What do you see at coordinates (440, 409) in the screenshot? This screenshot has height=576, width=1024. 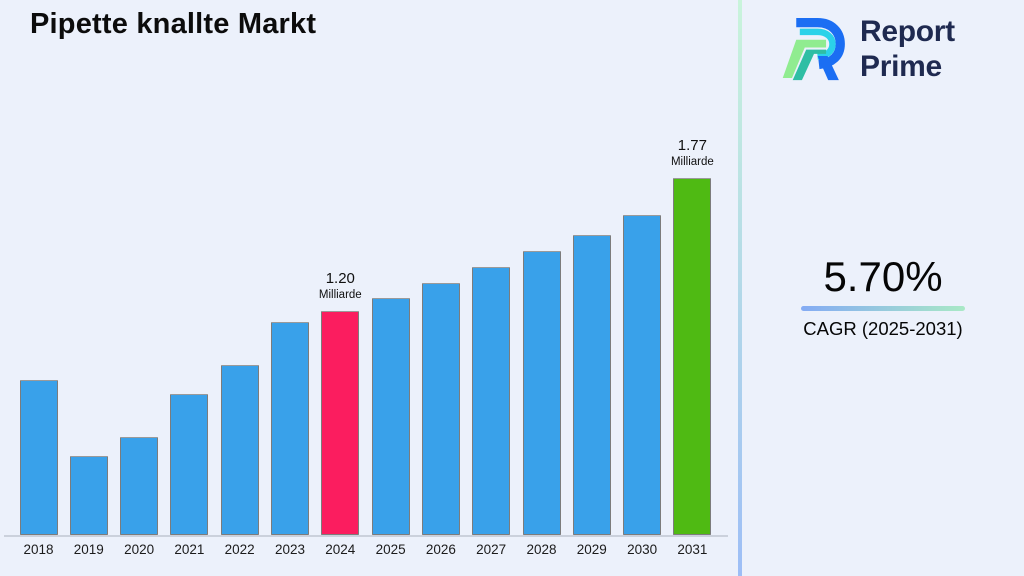 I see `bar-2026` at bounding box center [440, 409].